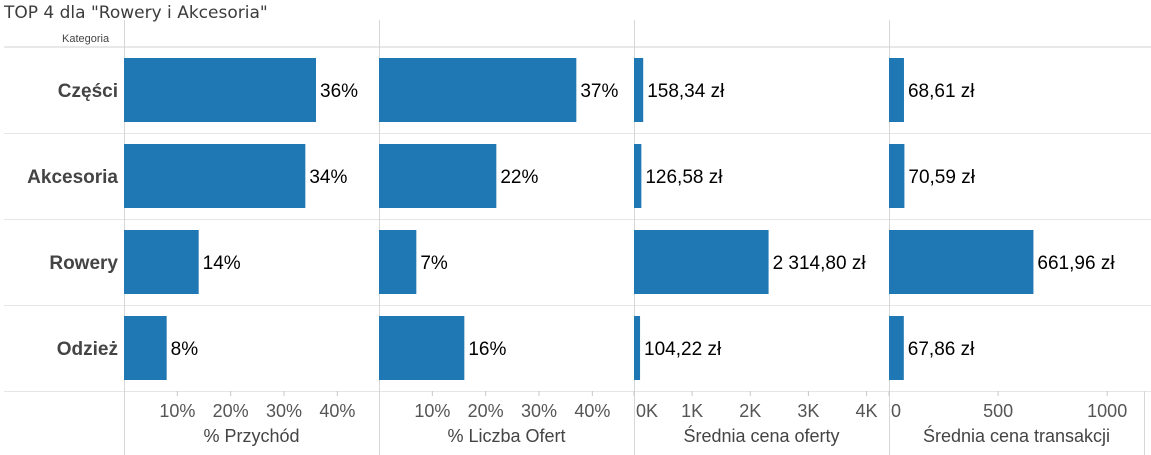 This screenshot has width=1151, height=455. Describe the element at coordinates (284, 411) in the screenshot. I see `tick-label-przychod: 30%` at that location.